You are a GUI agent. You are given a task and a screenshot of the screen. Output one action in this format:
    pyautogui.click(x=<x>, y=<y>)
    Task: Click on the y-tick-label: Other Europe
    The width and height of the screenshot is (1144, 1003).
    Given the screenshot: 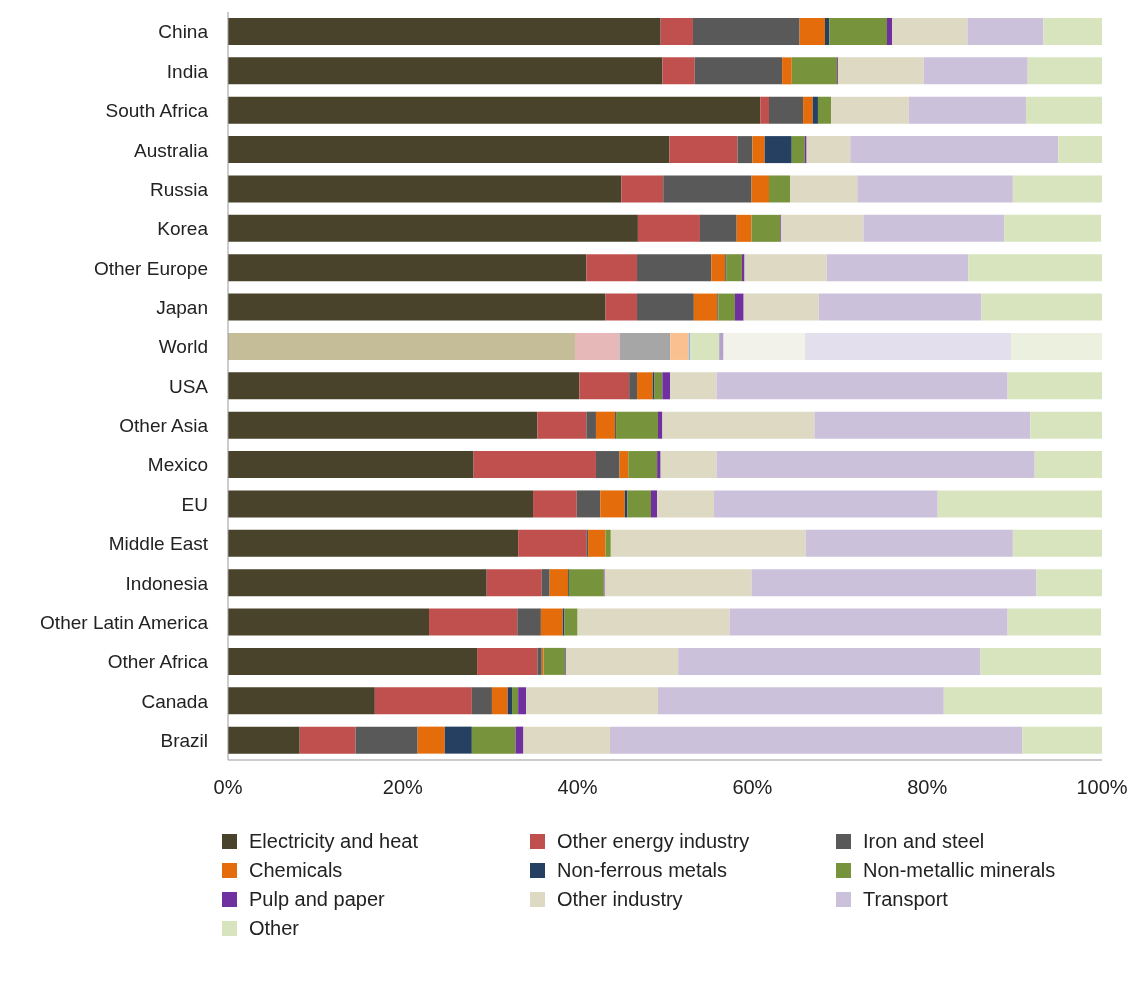 What is the action you would take?
    pyautogui.click(x=150, y=268)
    